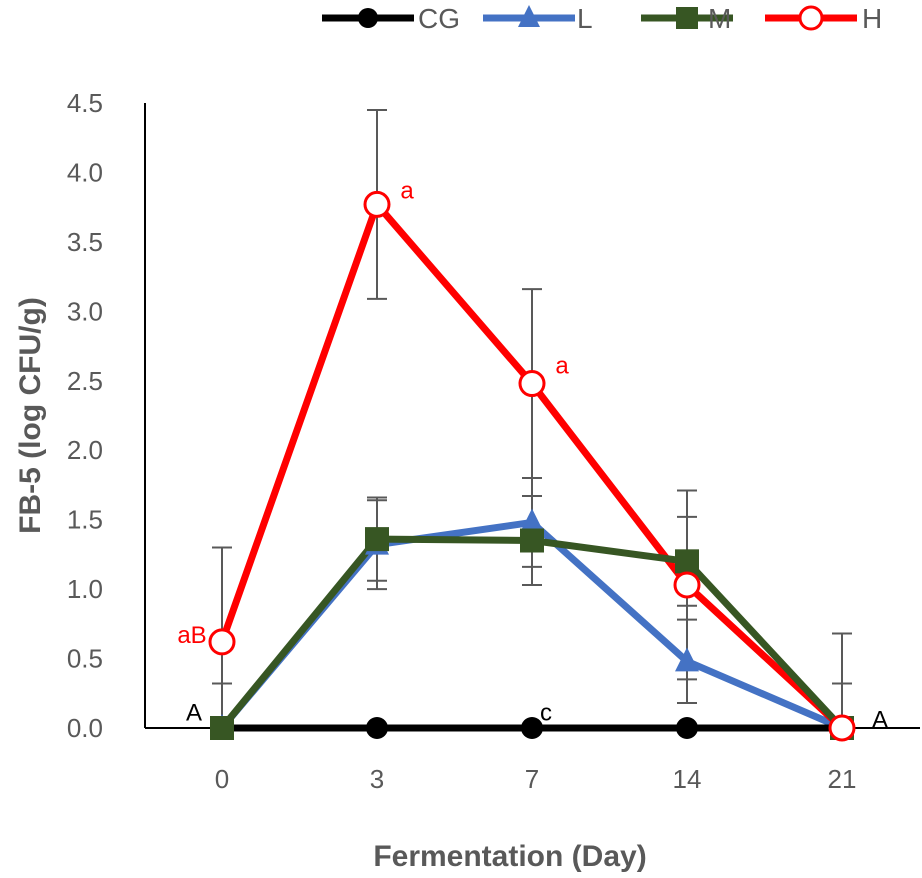 The height and width of the screenshot is (878, 922). Describe the element at coordinates (842, 779) in the screenshot. I see `x-tick-label: 21` at that location.